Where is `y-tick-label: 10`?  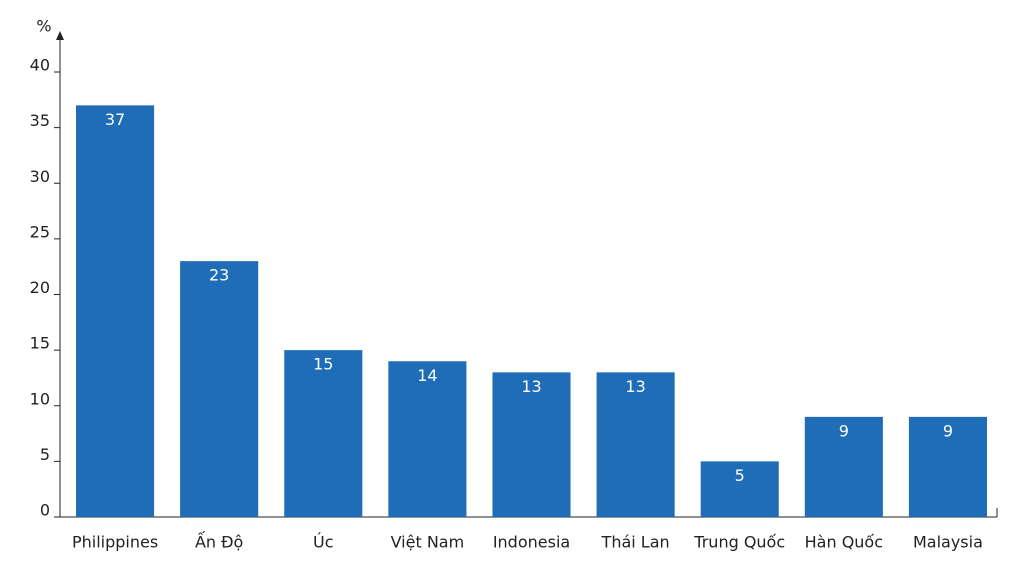 y-tick-label: 10 is located at coordinates (40, 398).